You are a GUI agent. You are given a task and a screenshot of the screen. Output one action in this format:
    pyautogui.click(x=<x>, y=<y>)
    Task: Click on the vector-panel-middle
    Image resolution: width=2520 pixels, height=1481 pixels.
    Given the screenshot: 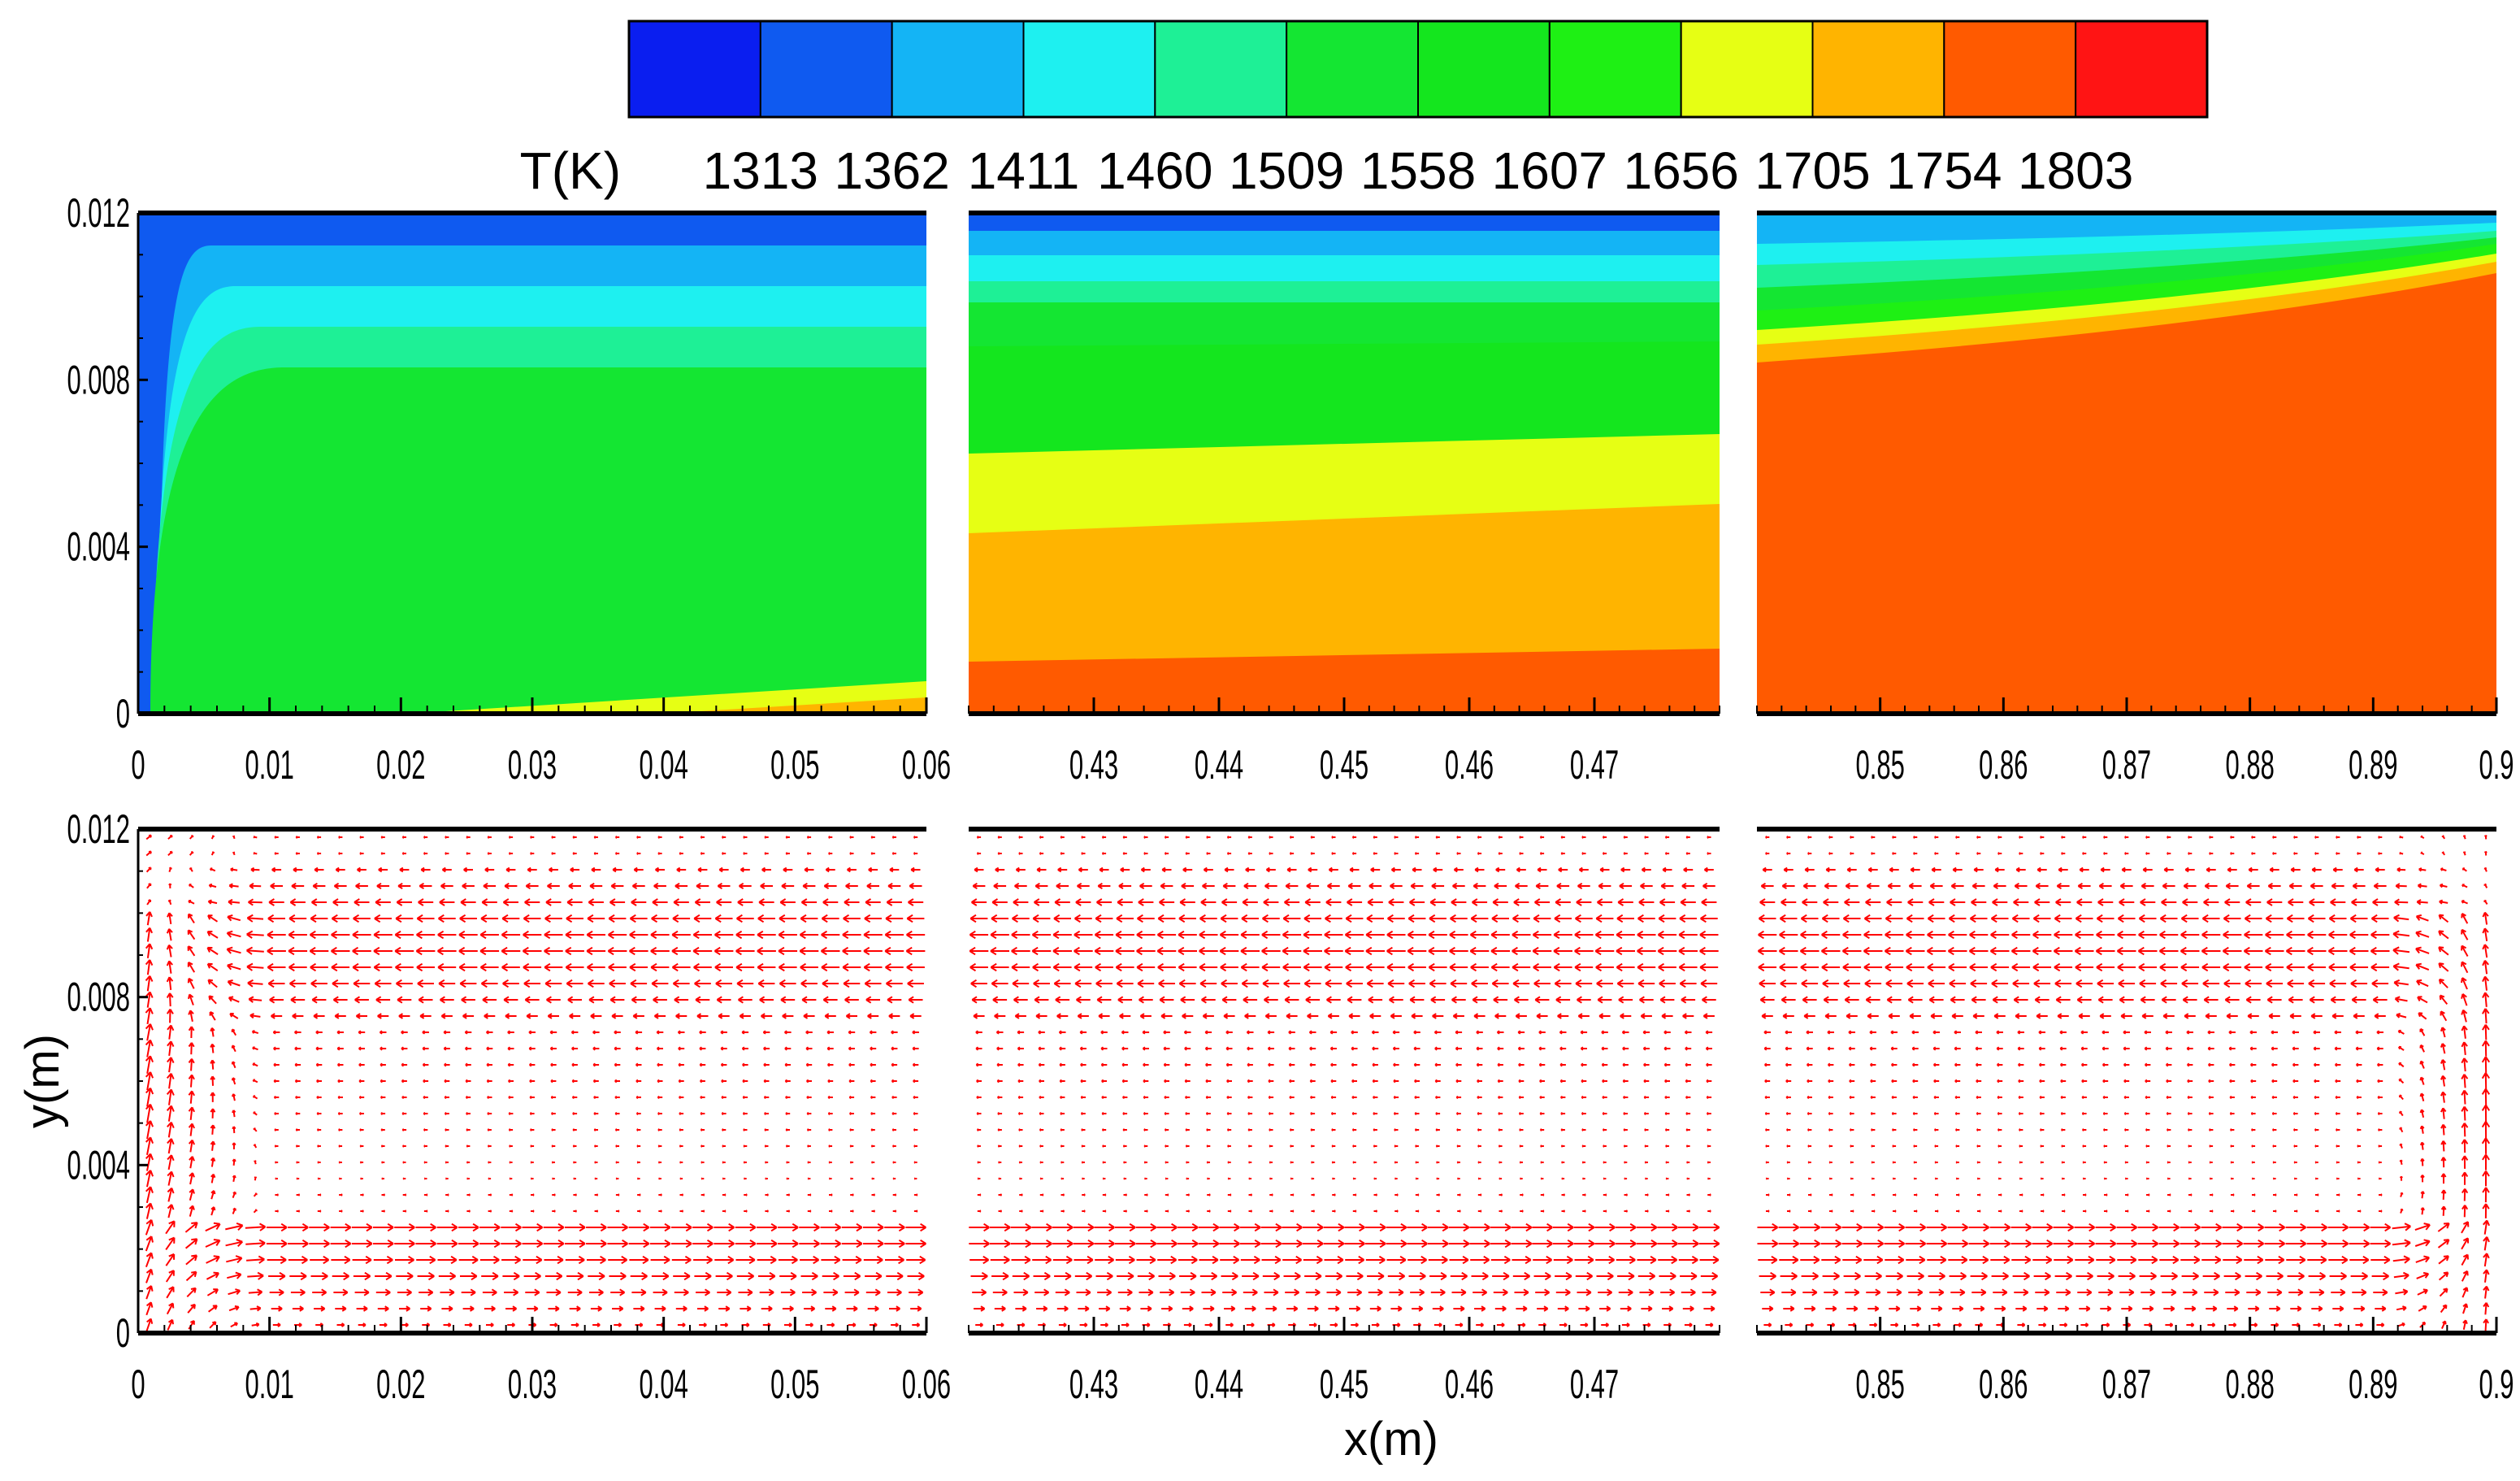 What is the action you would take?
    pyautogui.click(x=1344, y=1081)
    